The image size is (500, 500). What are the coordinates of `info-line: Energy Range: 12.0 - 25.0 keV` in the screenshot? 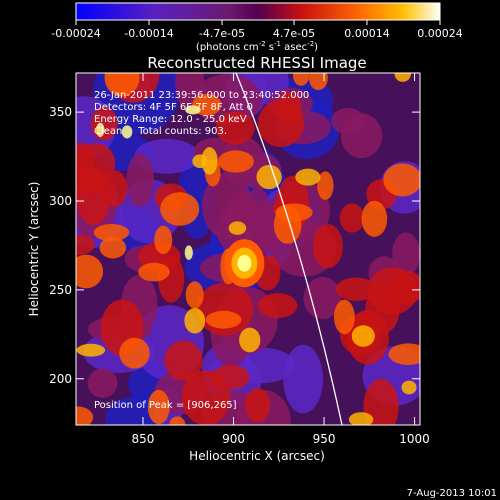 It's located at (170, 119).